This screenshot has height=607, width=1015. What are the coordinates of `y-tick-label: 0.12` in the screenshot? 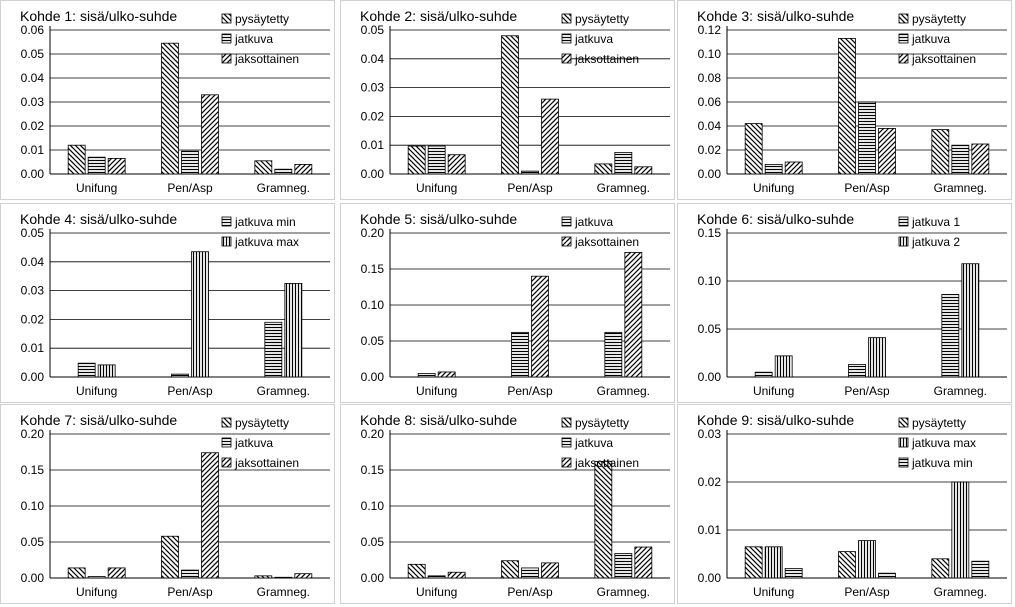 It's located at (710, 30).